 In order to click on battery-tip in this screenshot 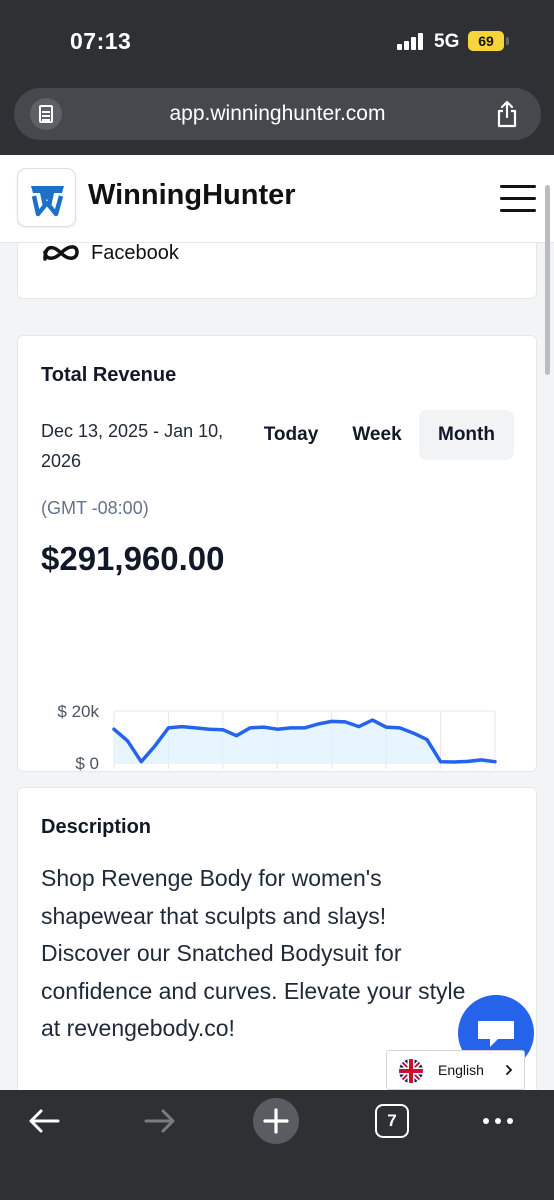, I will do `click(507, 41)`.